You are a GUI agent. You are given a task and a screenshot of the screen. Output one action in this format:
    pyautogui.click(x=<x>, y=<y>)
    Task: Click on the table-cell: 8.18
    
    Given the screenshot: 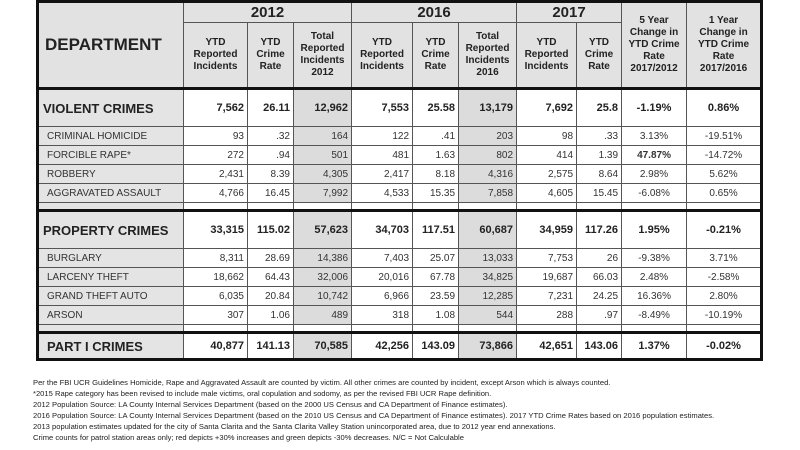 What is the action you would take?
    pyautogui.click(x=436, y=174)
    